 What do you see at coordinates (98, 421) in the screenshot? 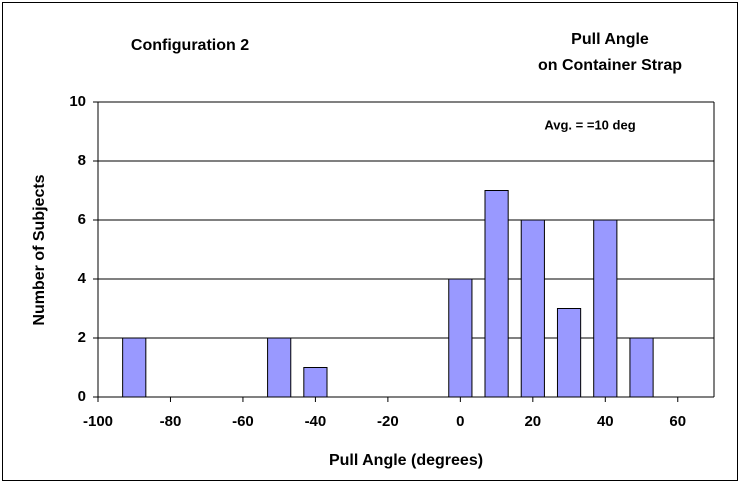
I see `x-tick-label: -100` at bounding box center [98, 421].